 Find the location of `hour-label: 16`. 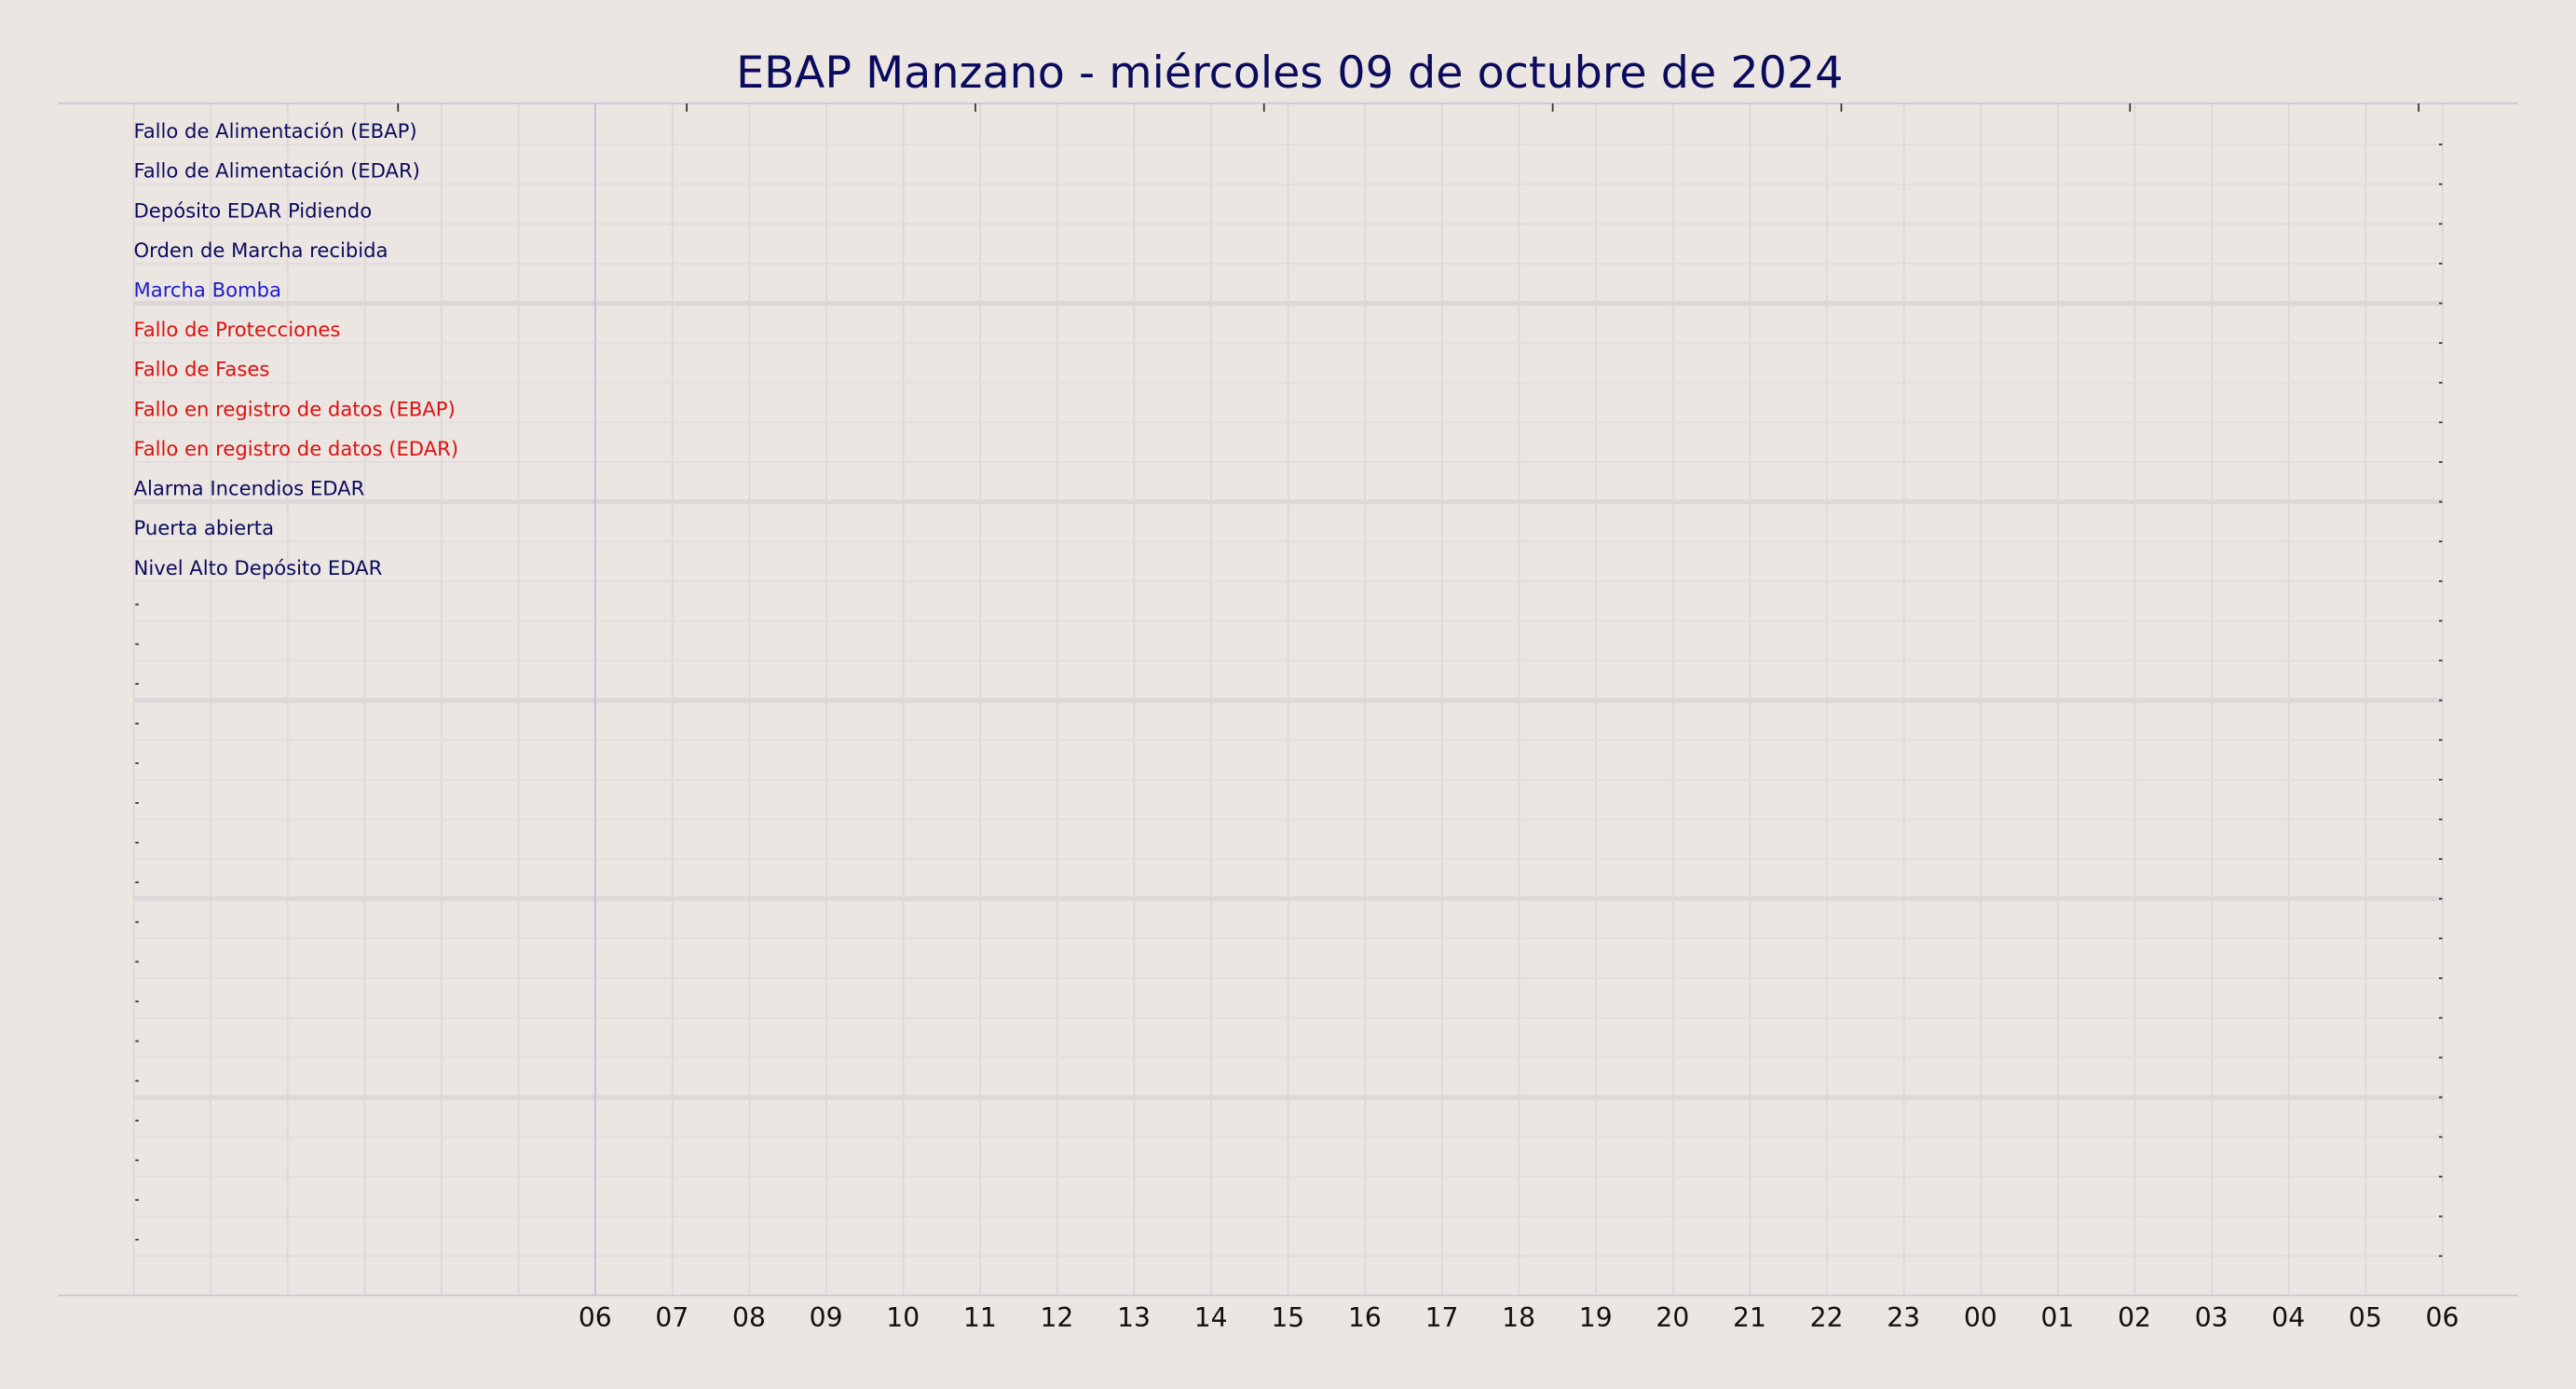

hour-label: 16 is located at coordinates (1365, 1317).